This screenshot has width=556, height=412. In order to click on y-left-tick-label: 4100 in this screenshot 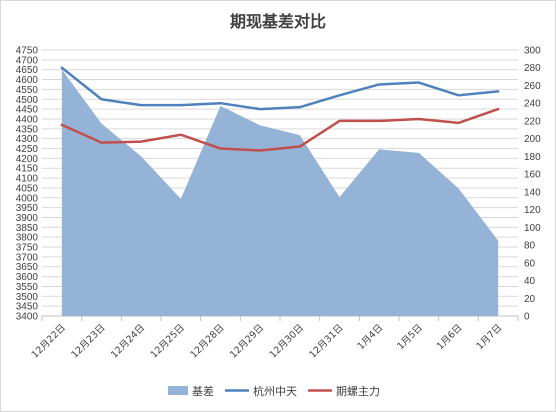, I will do `click(27, 179)`.